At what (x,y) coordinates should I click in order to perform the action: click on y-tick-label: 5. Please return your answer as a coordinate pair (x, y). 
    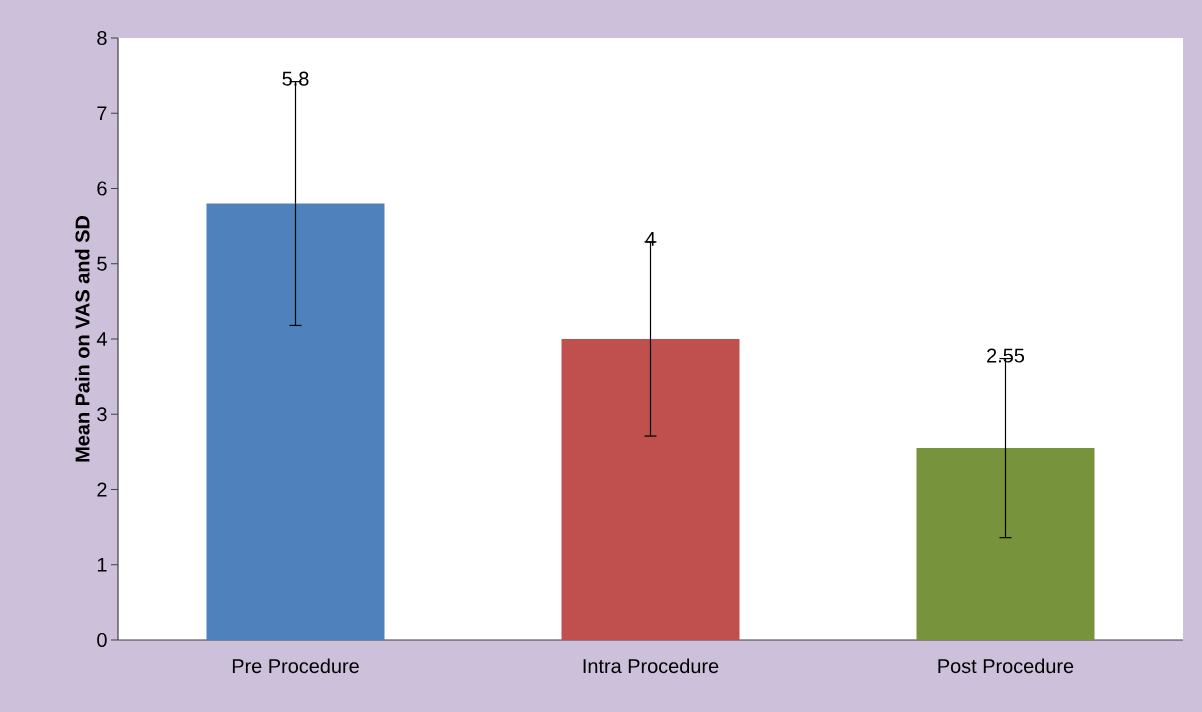
    Looking at the image, I should click on (102, 263).